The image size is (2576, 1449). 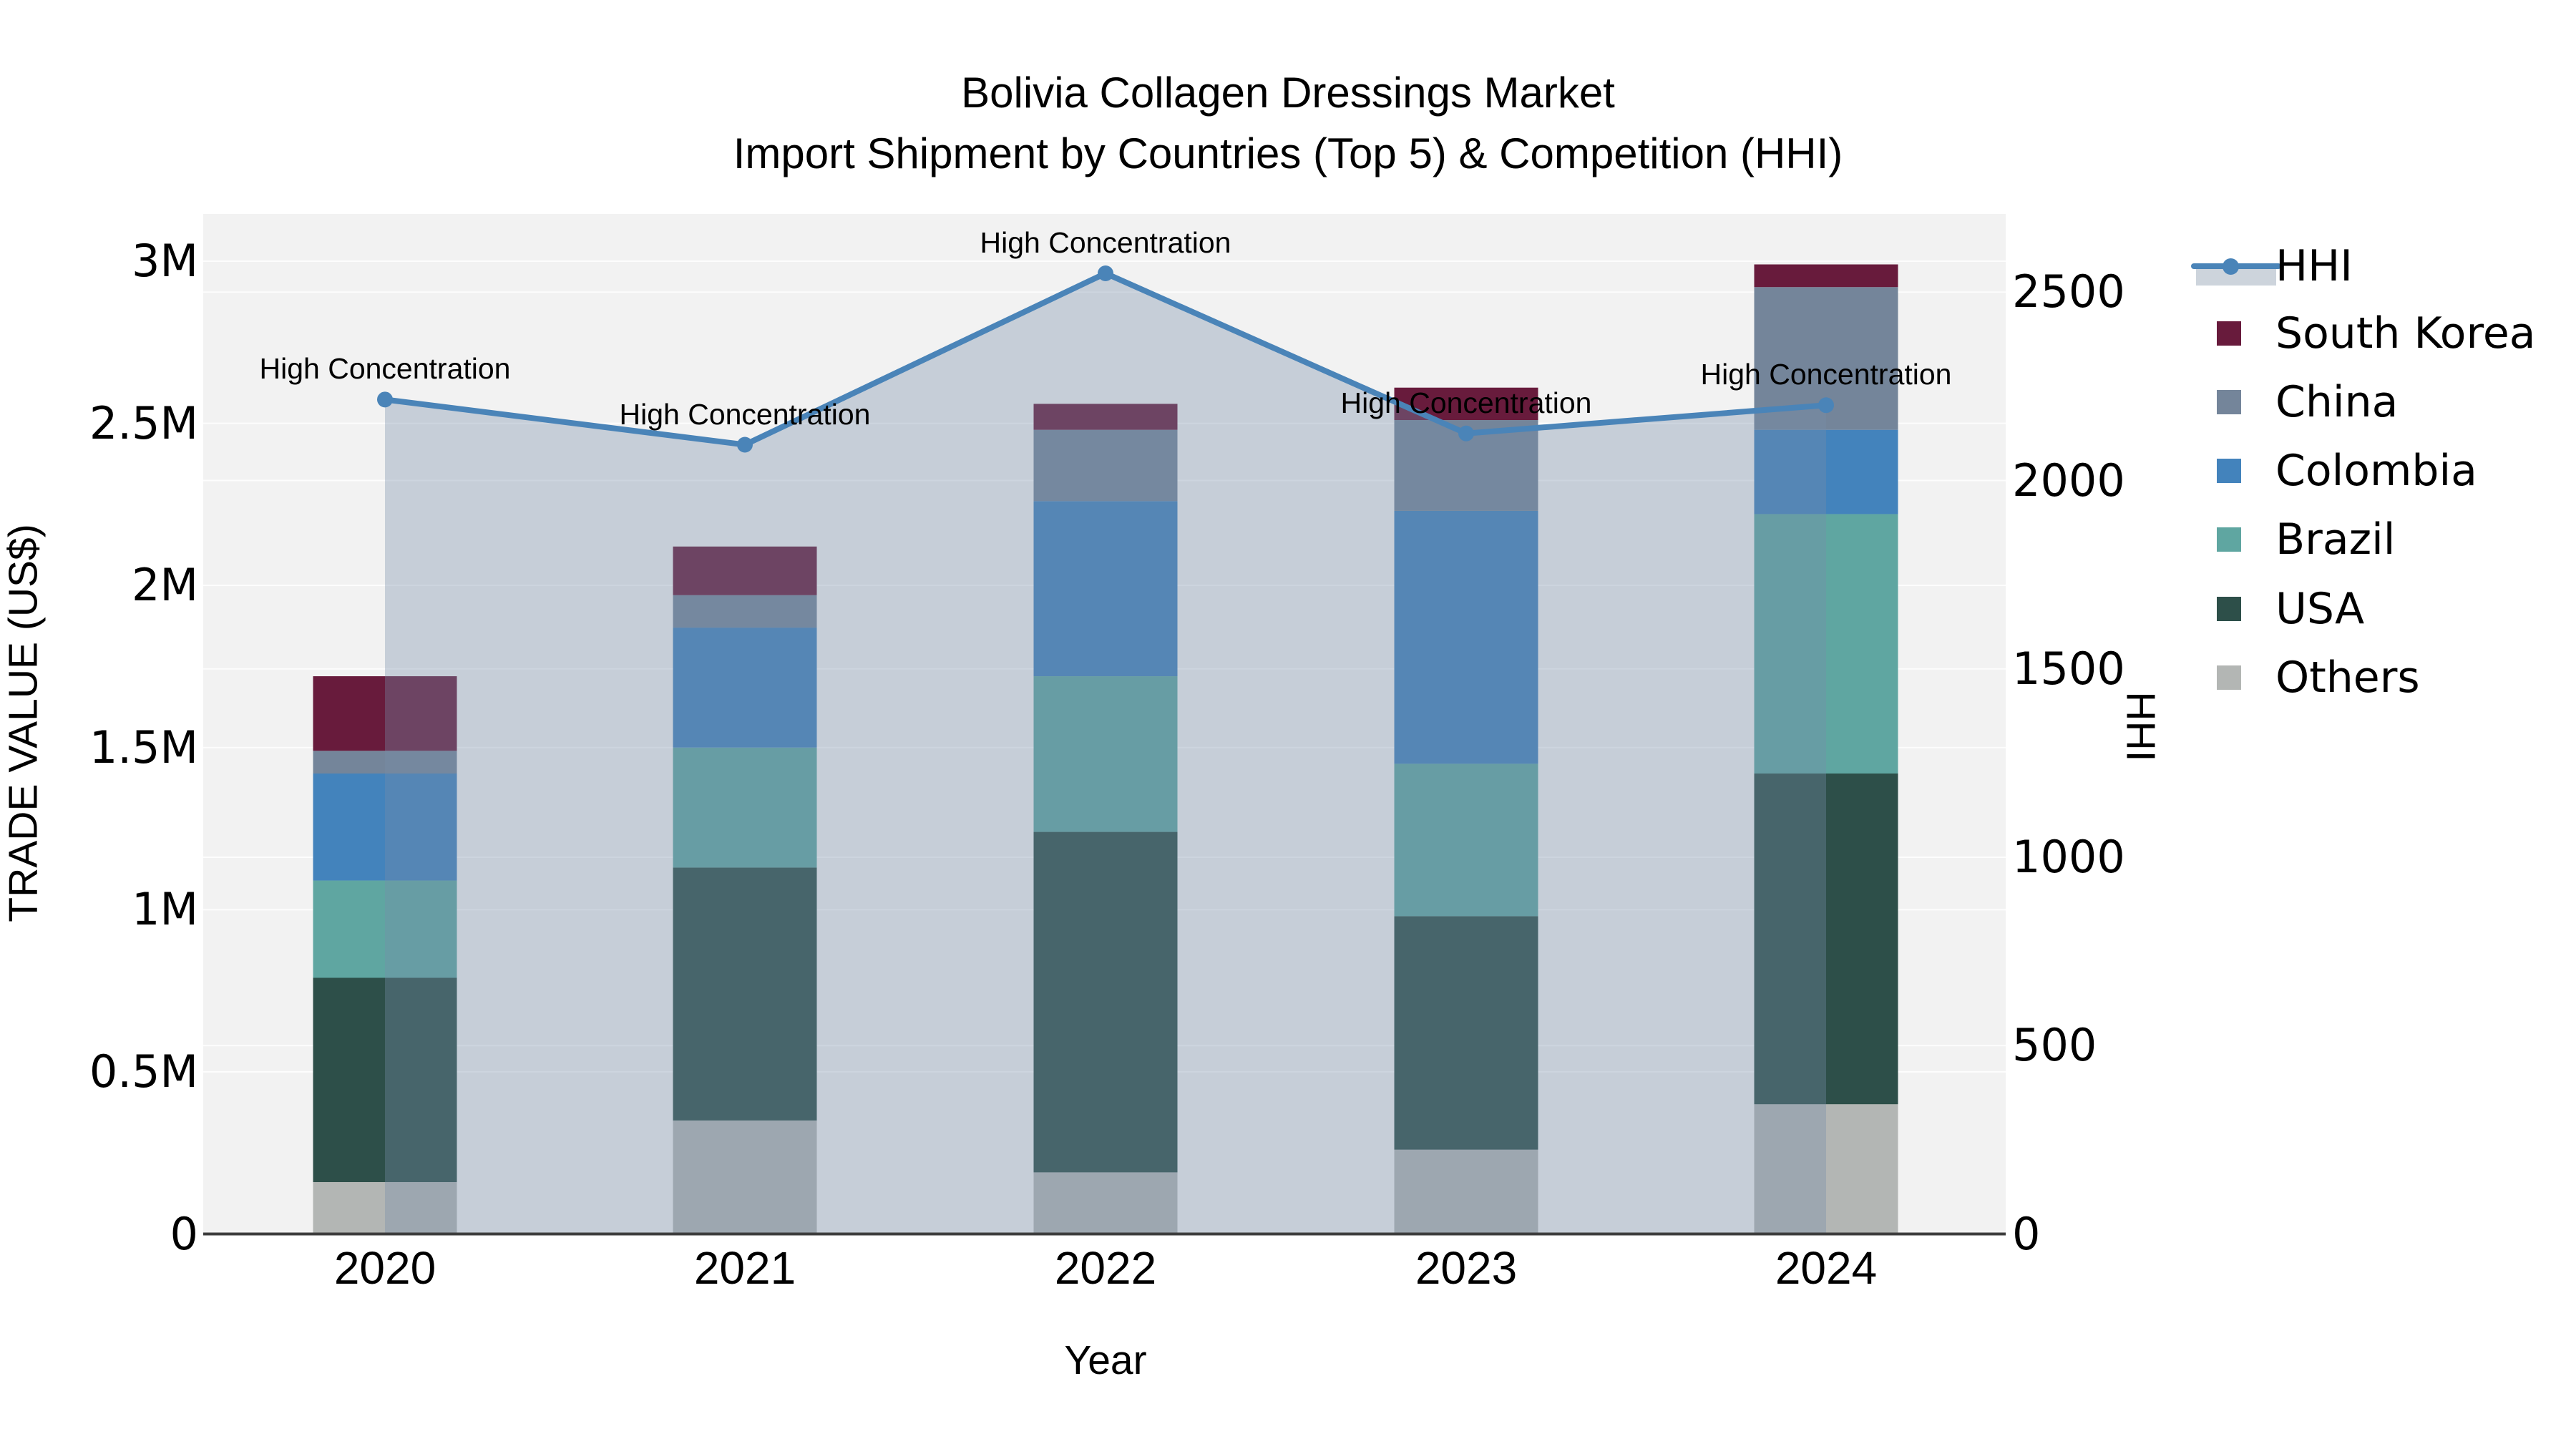 I want to click on tick-label-x-2020: 2020, so click(x=384, y=1268).